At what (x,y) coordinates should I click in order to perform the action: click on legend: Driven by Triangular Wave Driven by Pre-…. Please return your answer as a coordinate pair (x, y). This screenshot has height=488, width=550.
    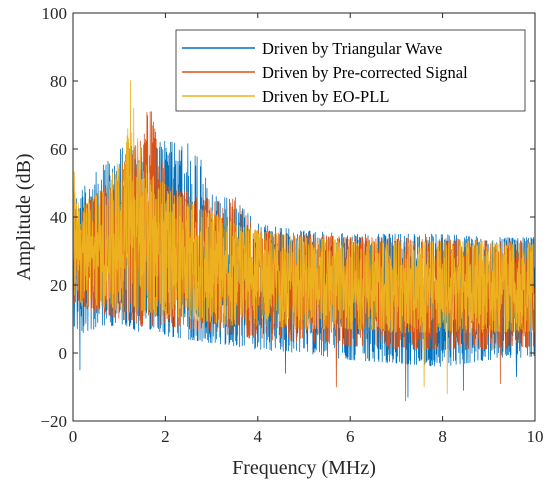
    Looking at the image, I should click on (350, 70).